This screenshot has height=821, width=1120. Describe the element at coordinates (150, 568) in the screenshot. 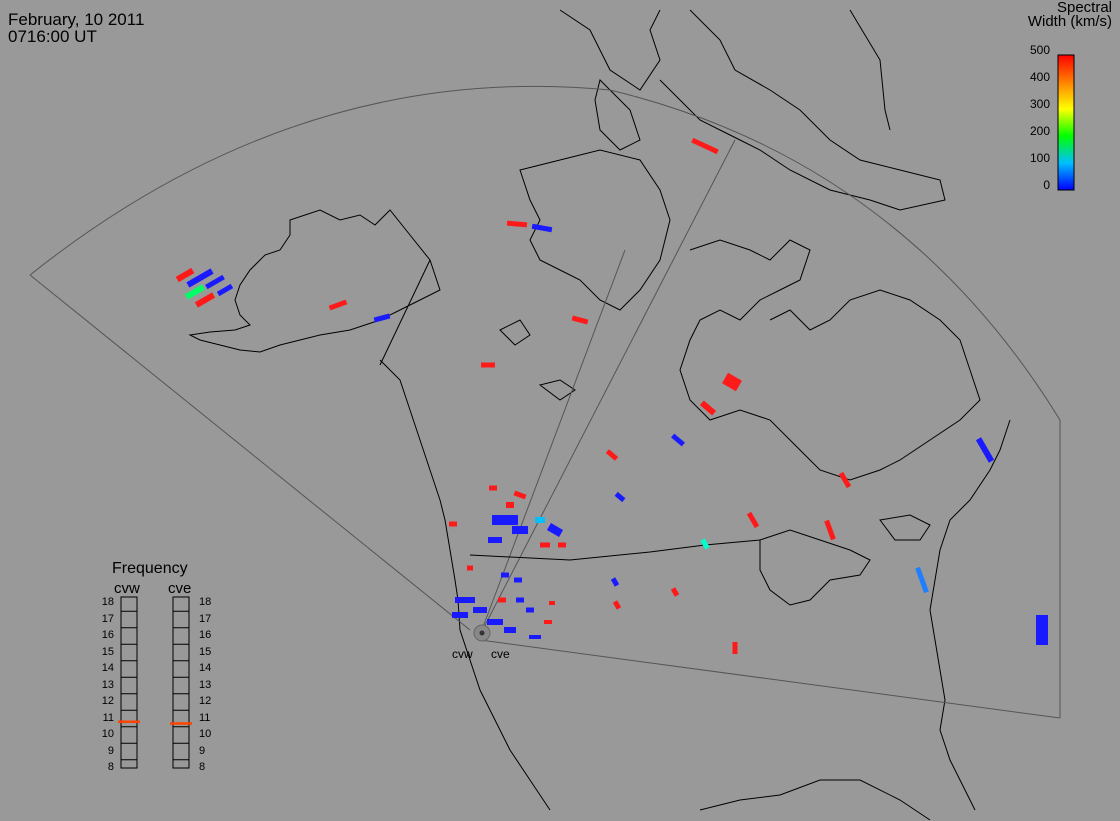

I see `frequency-title: Frequency` at that location.